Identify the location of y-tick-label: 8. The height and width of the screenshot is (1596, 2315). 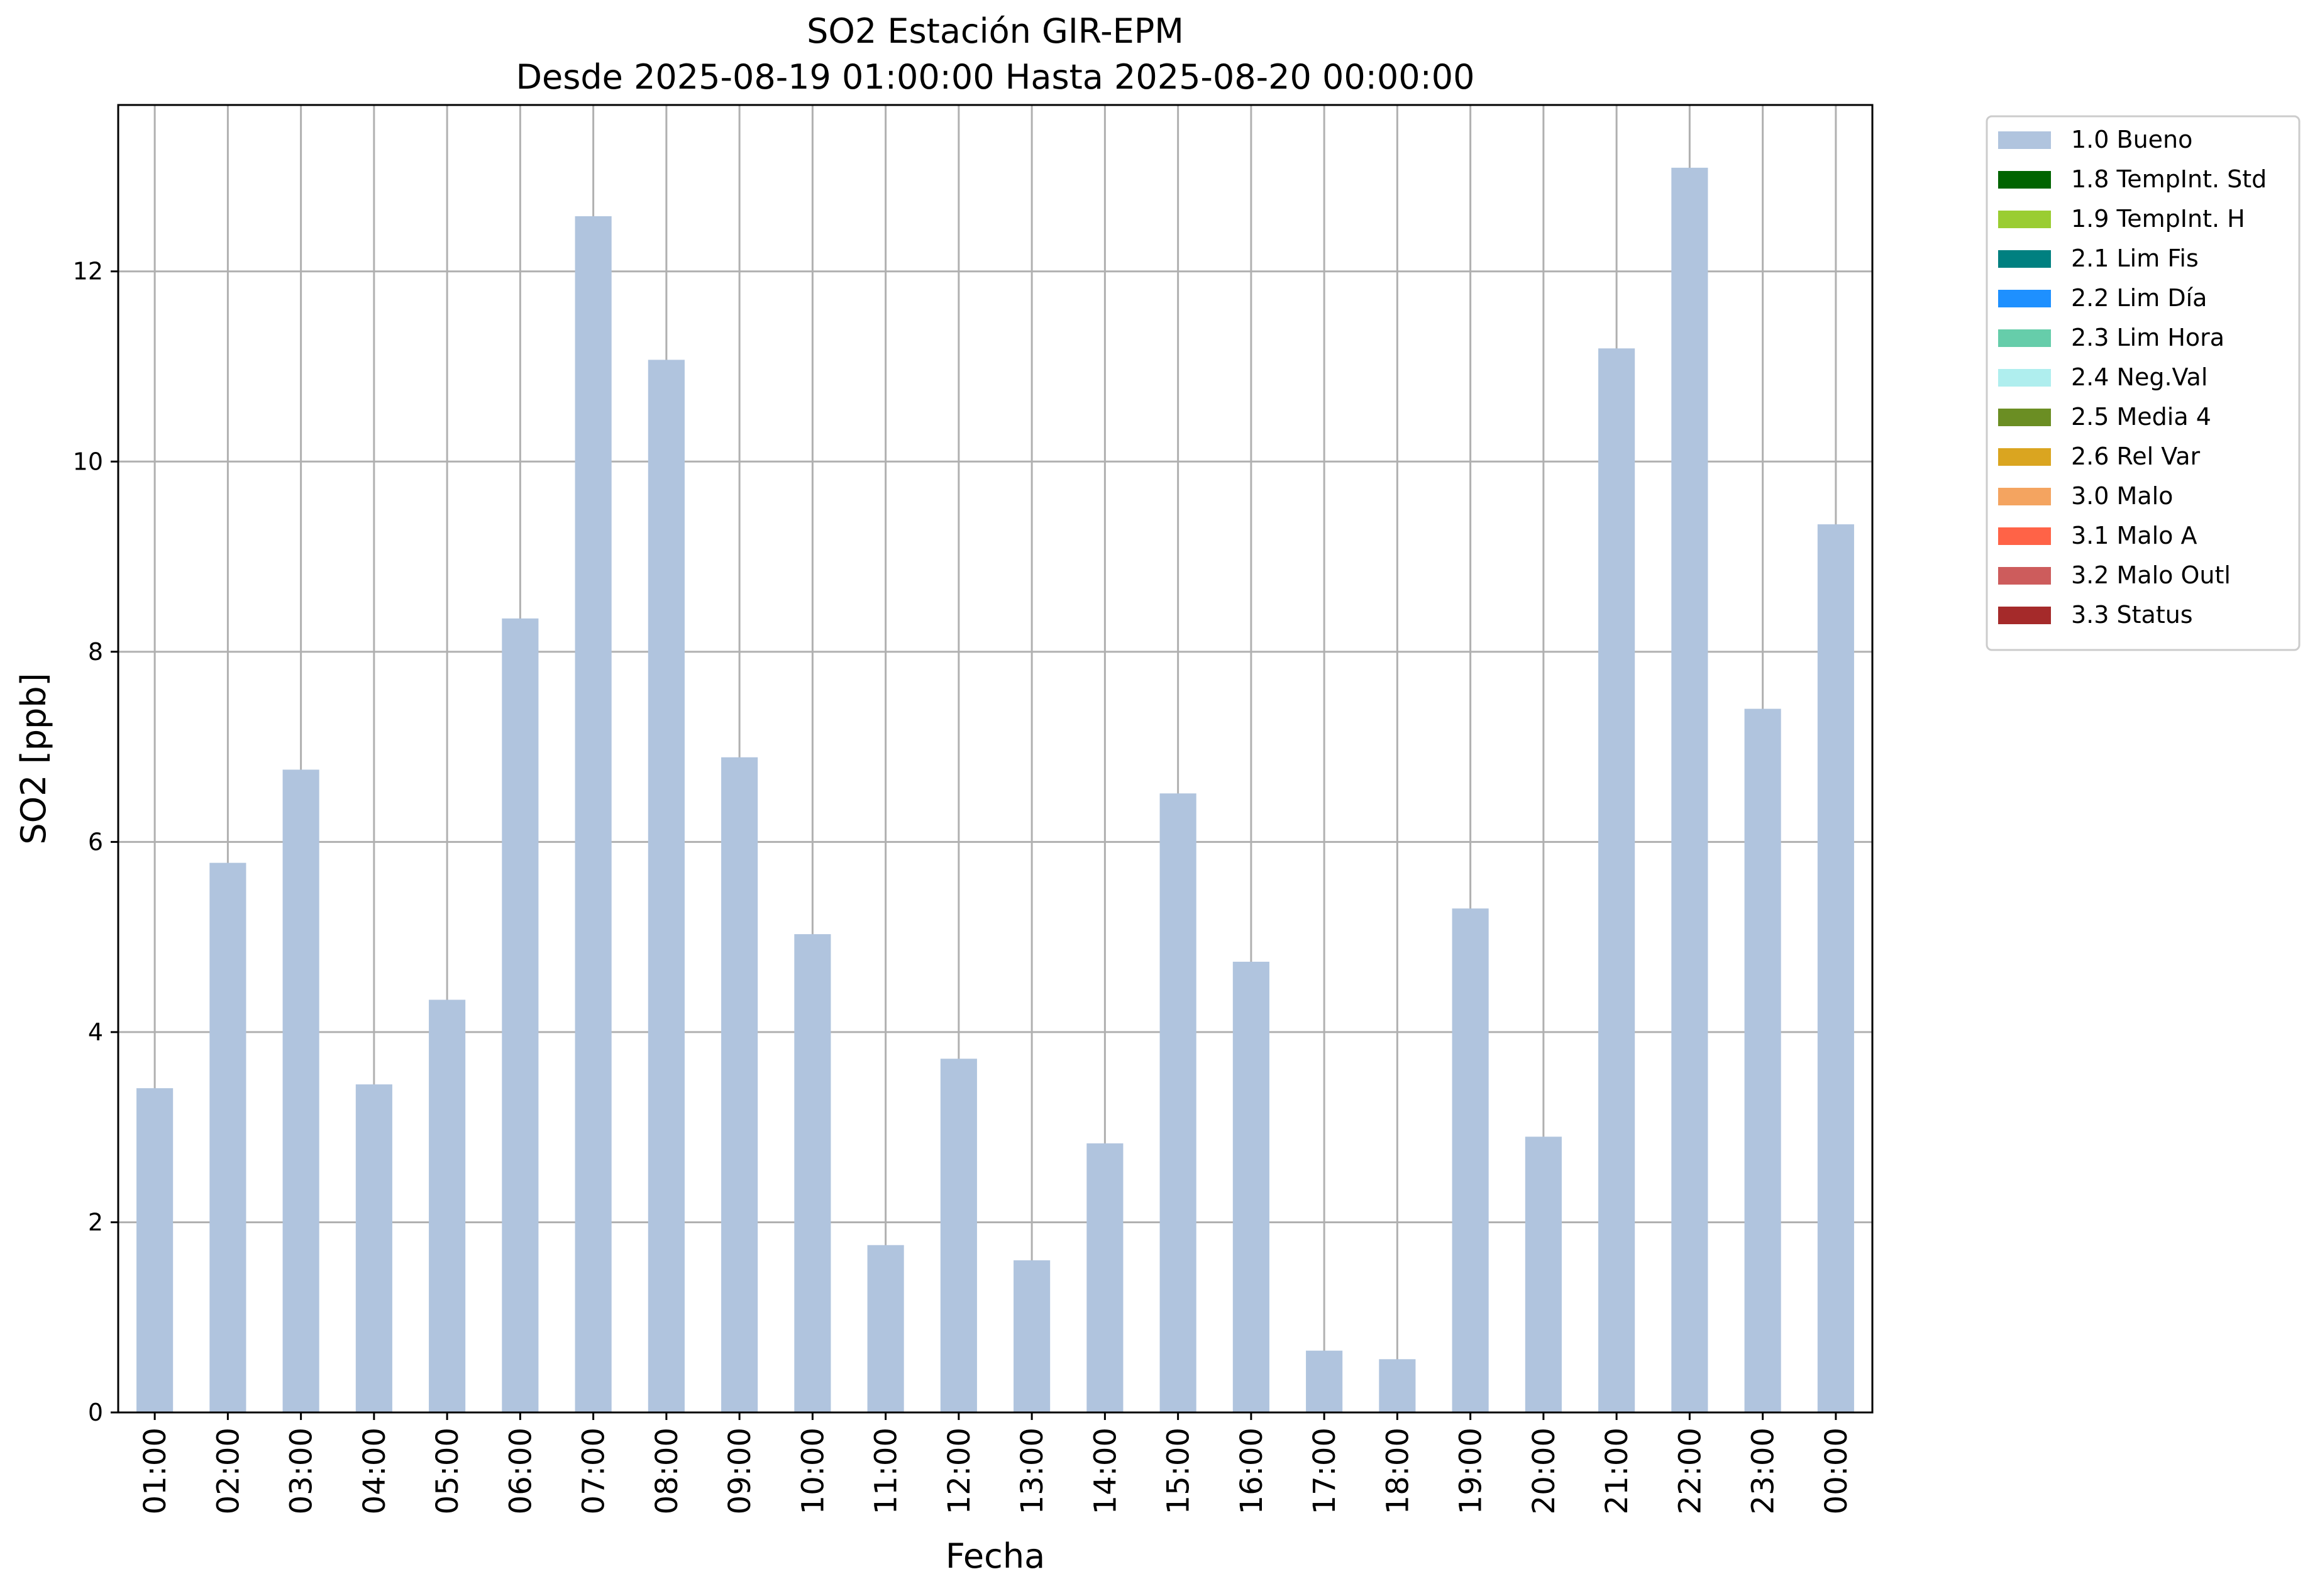
(95, 652).